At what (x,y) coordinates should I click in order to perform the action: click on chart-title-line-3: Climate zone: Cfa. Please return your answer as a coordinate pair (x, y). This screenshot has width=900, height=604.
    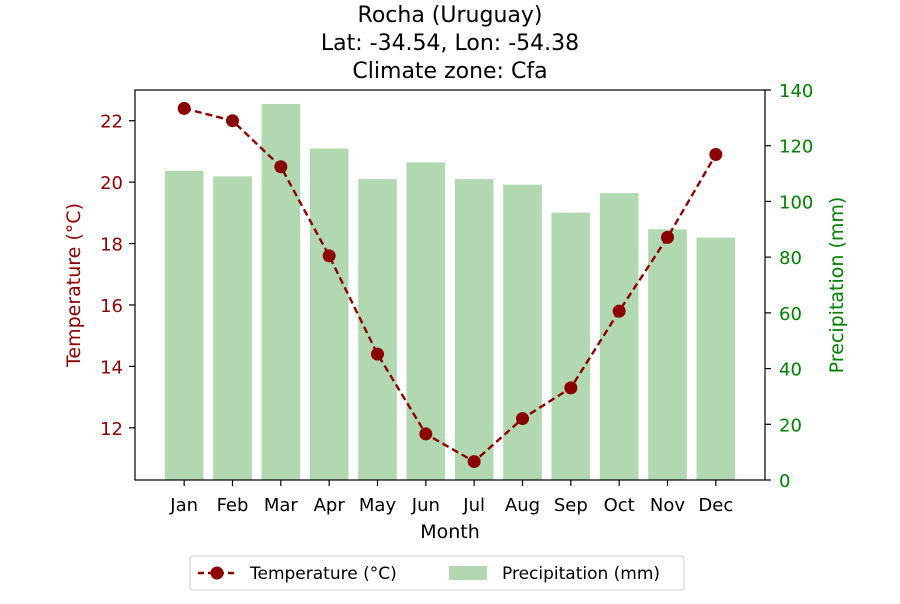
    Looking at the image, I should click on (449, 71).